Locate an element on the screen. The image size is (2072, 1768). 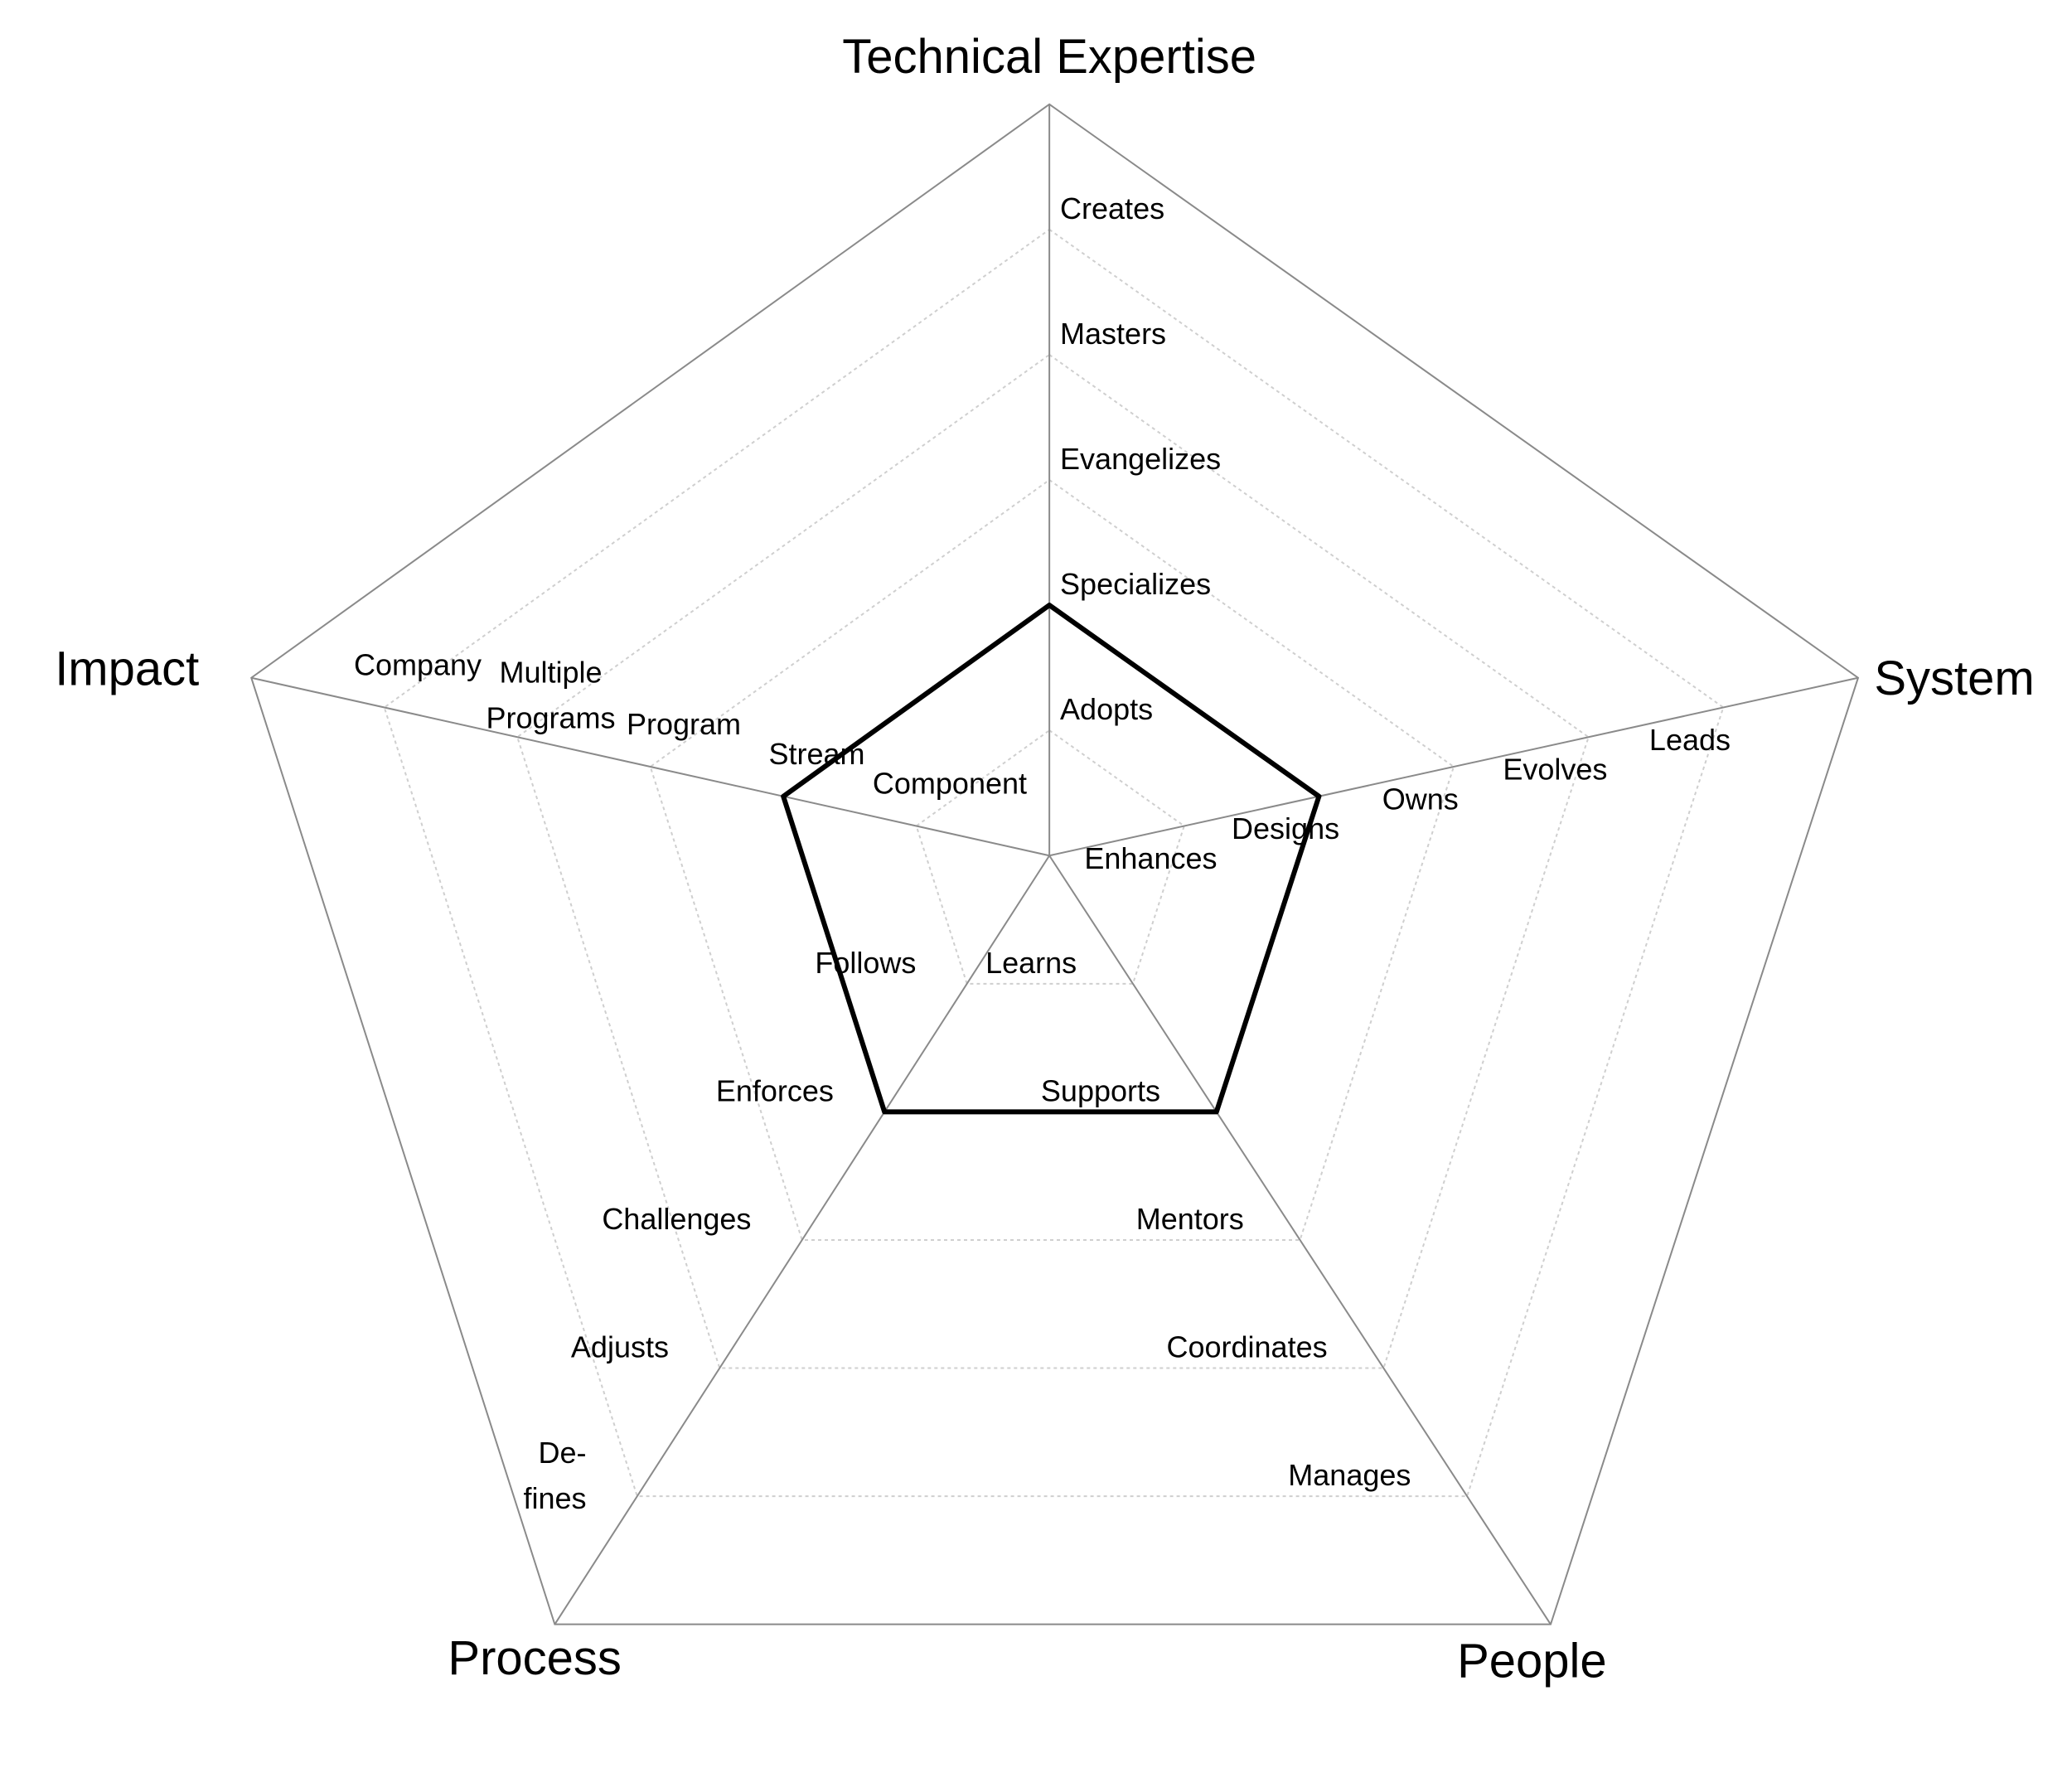
level-label: Evolves is located at coordinates (1555, 770).